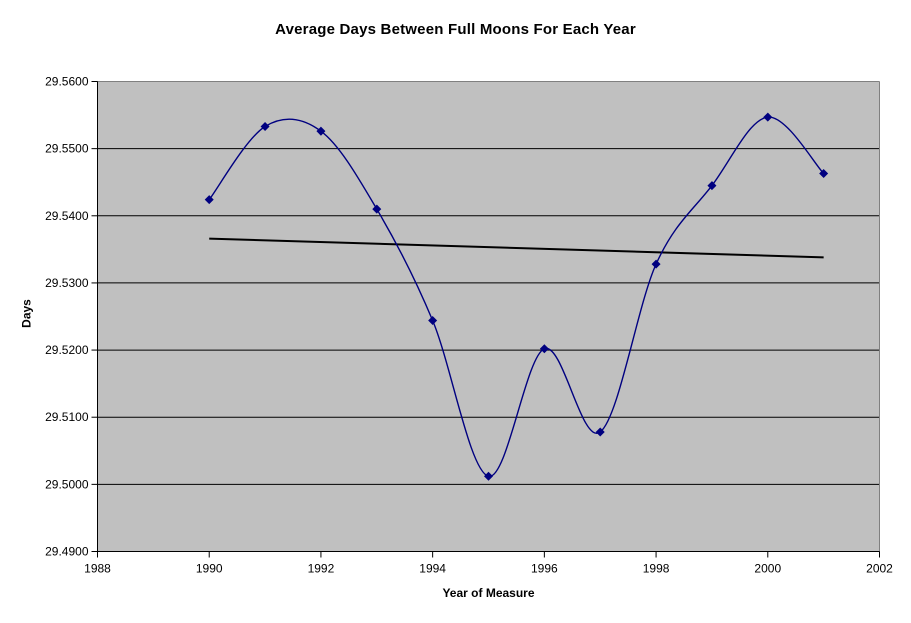 The image size is (911, 623). What do you see at coordinates (67, 149) in the screenshot?
I see `y-tick-label: 29.5500` at bounding box center [67, 149].